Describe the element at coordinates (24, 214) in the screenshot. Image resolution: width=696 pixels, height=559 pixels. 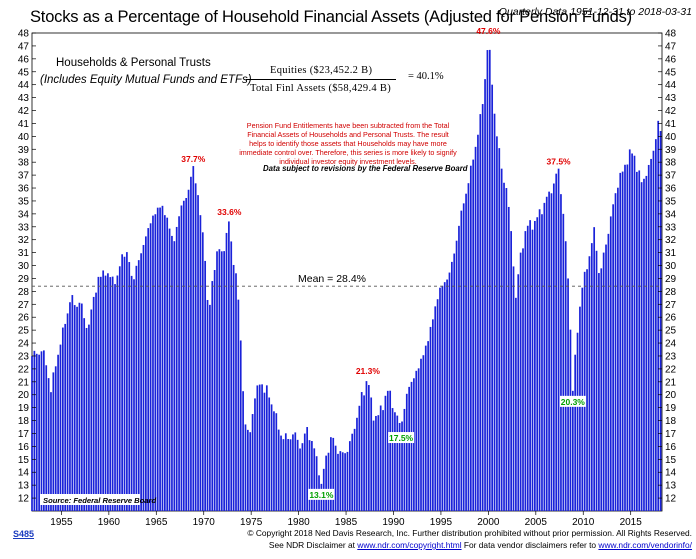
I see `y-tick-label-left: 34` at that location.